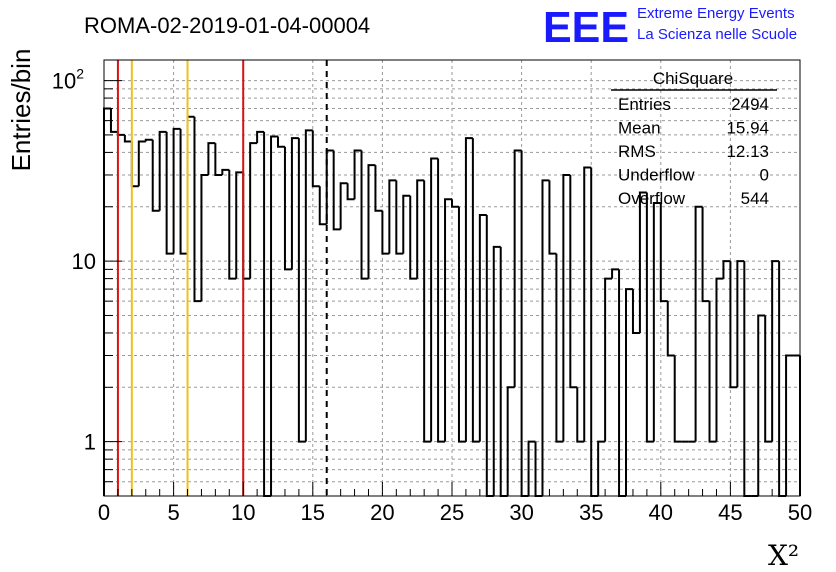  What do you see at coordinates (521, 512) in the screenshot?
I see `x-tick-label: 30` at bounding box center [521, 512].